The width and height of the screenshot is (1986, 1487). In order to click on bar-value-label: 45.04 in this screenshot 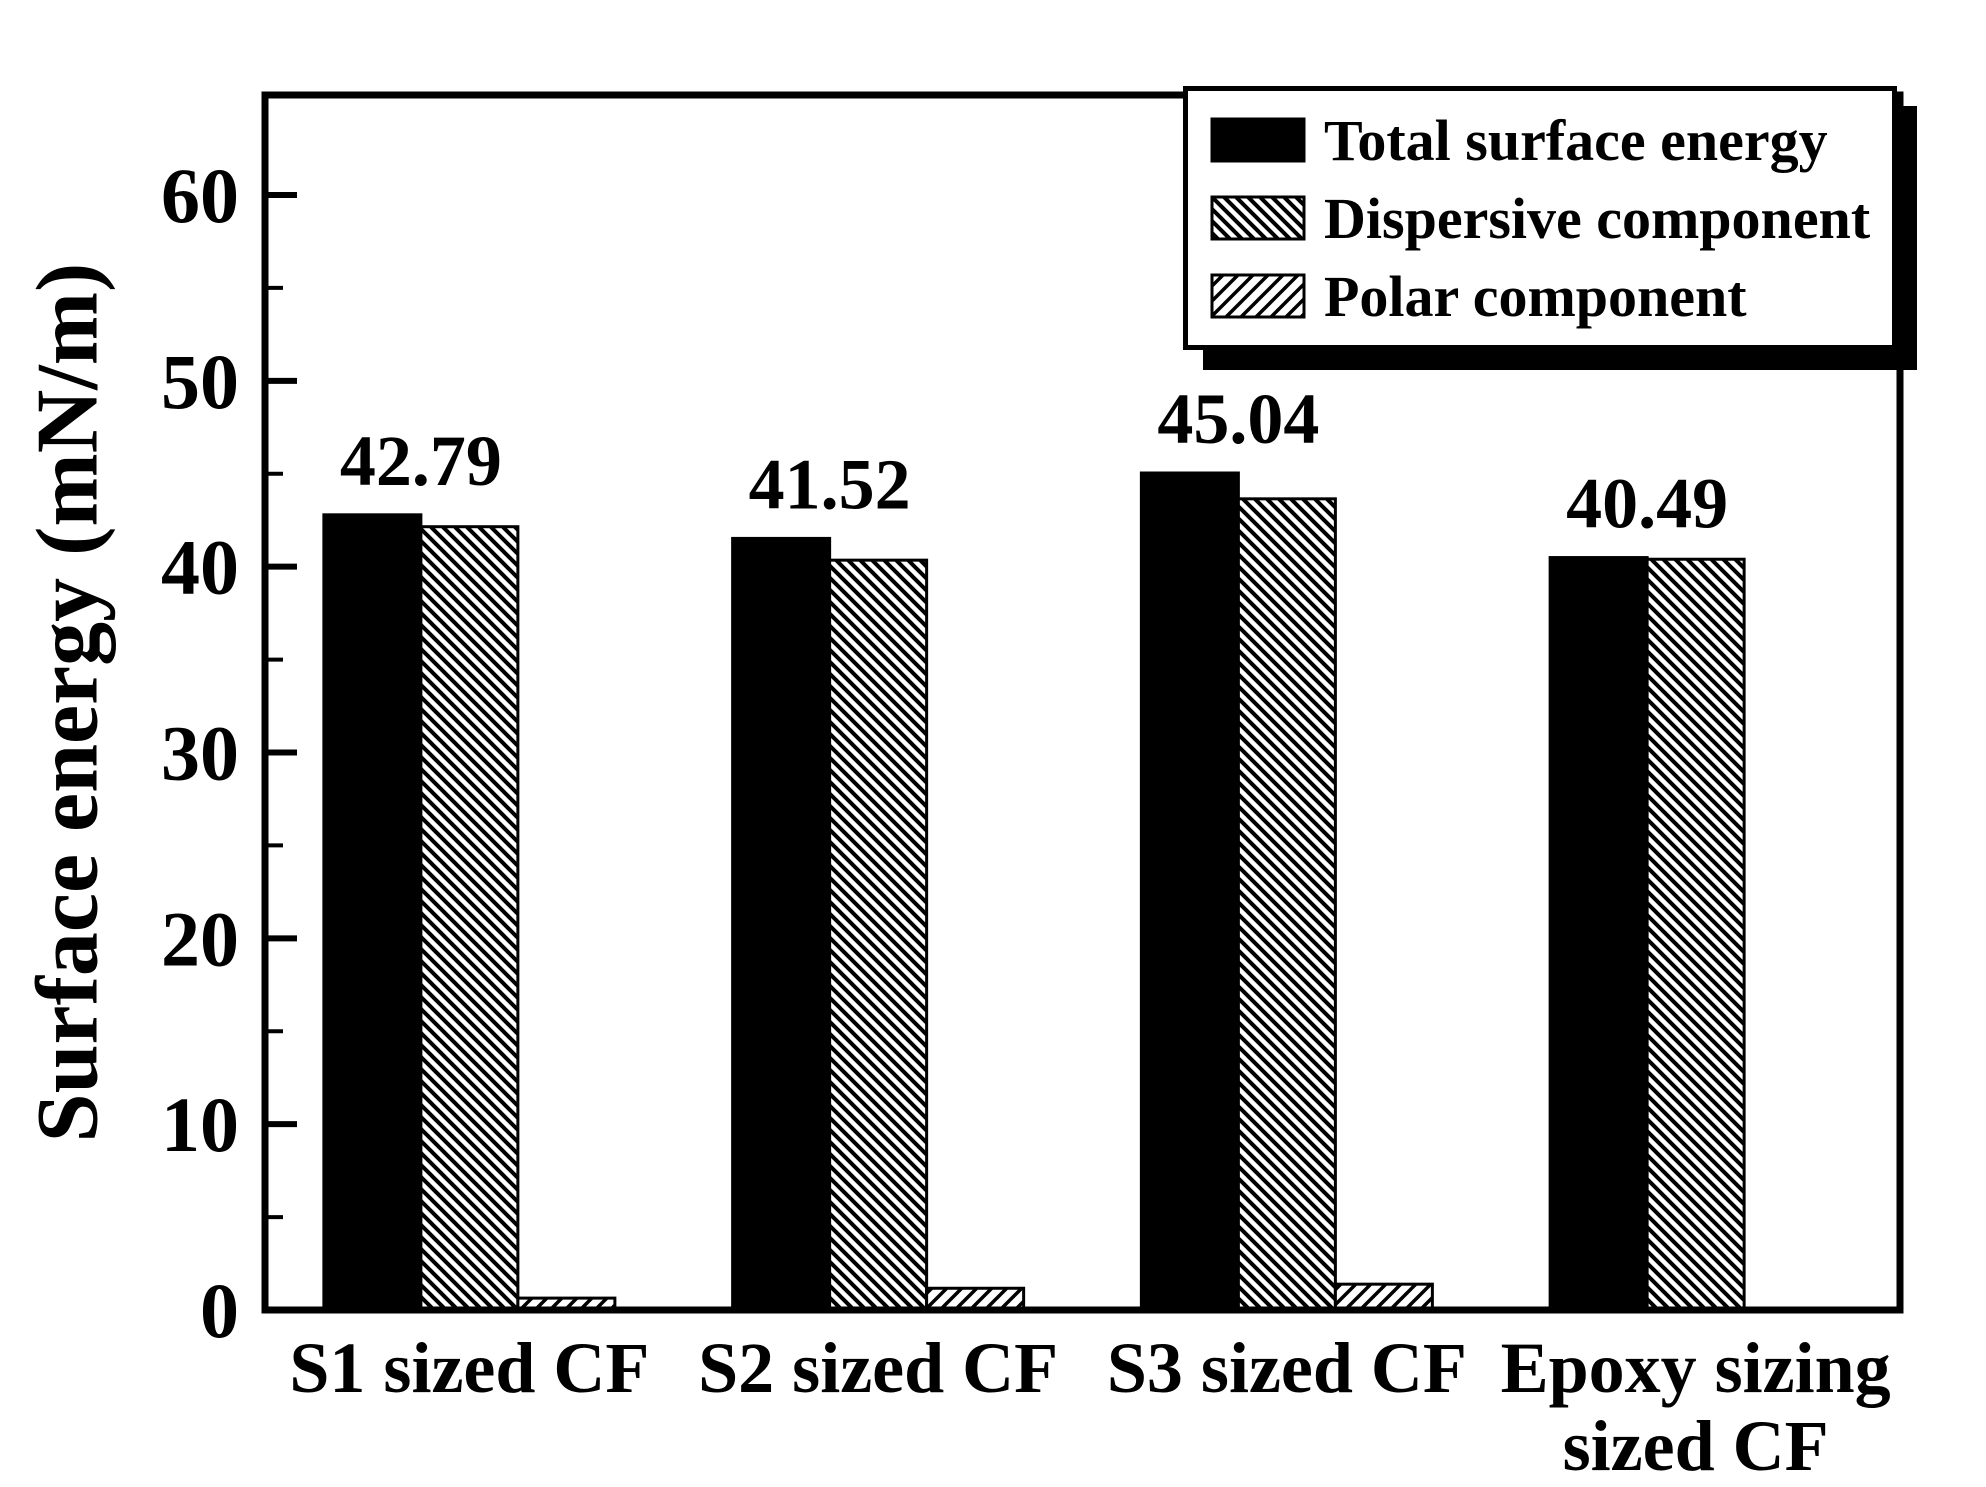, I will do `click(1238, 419)`.